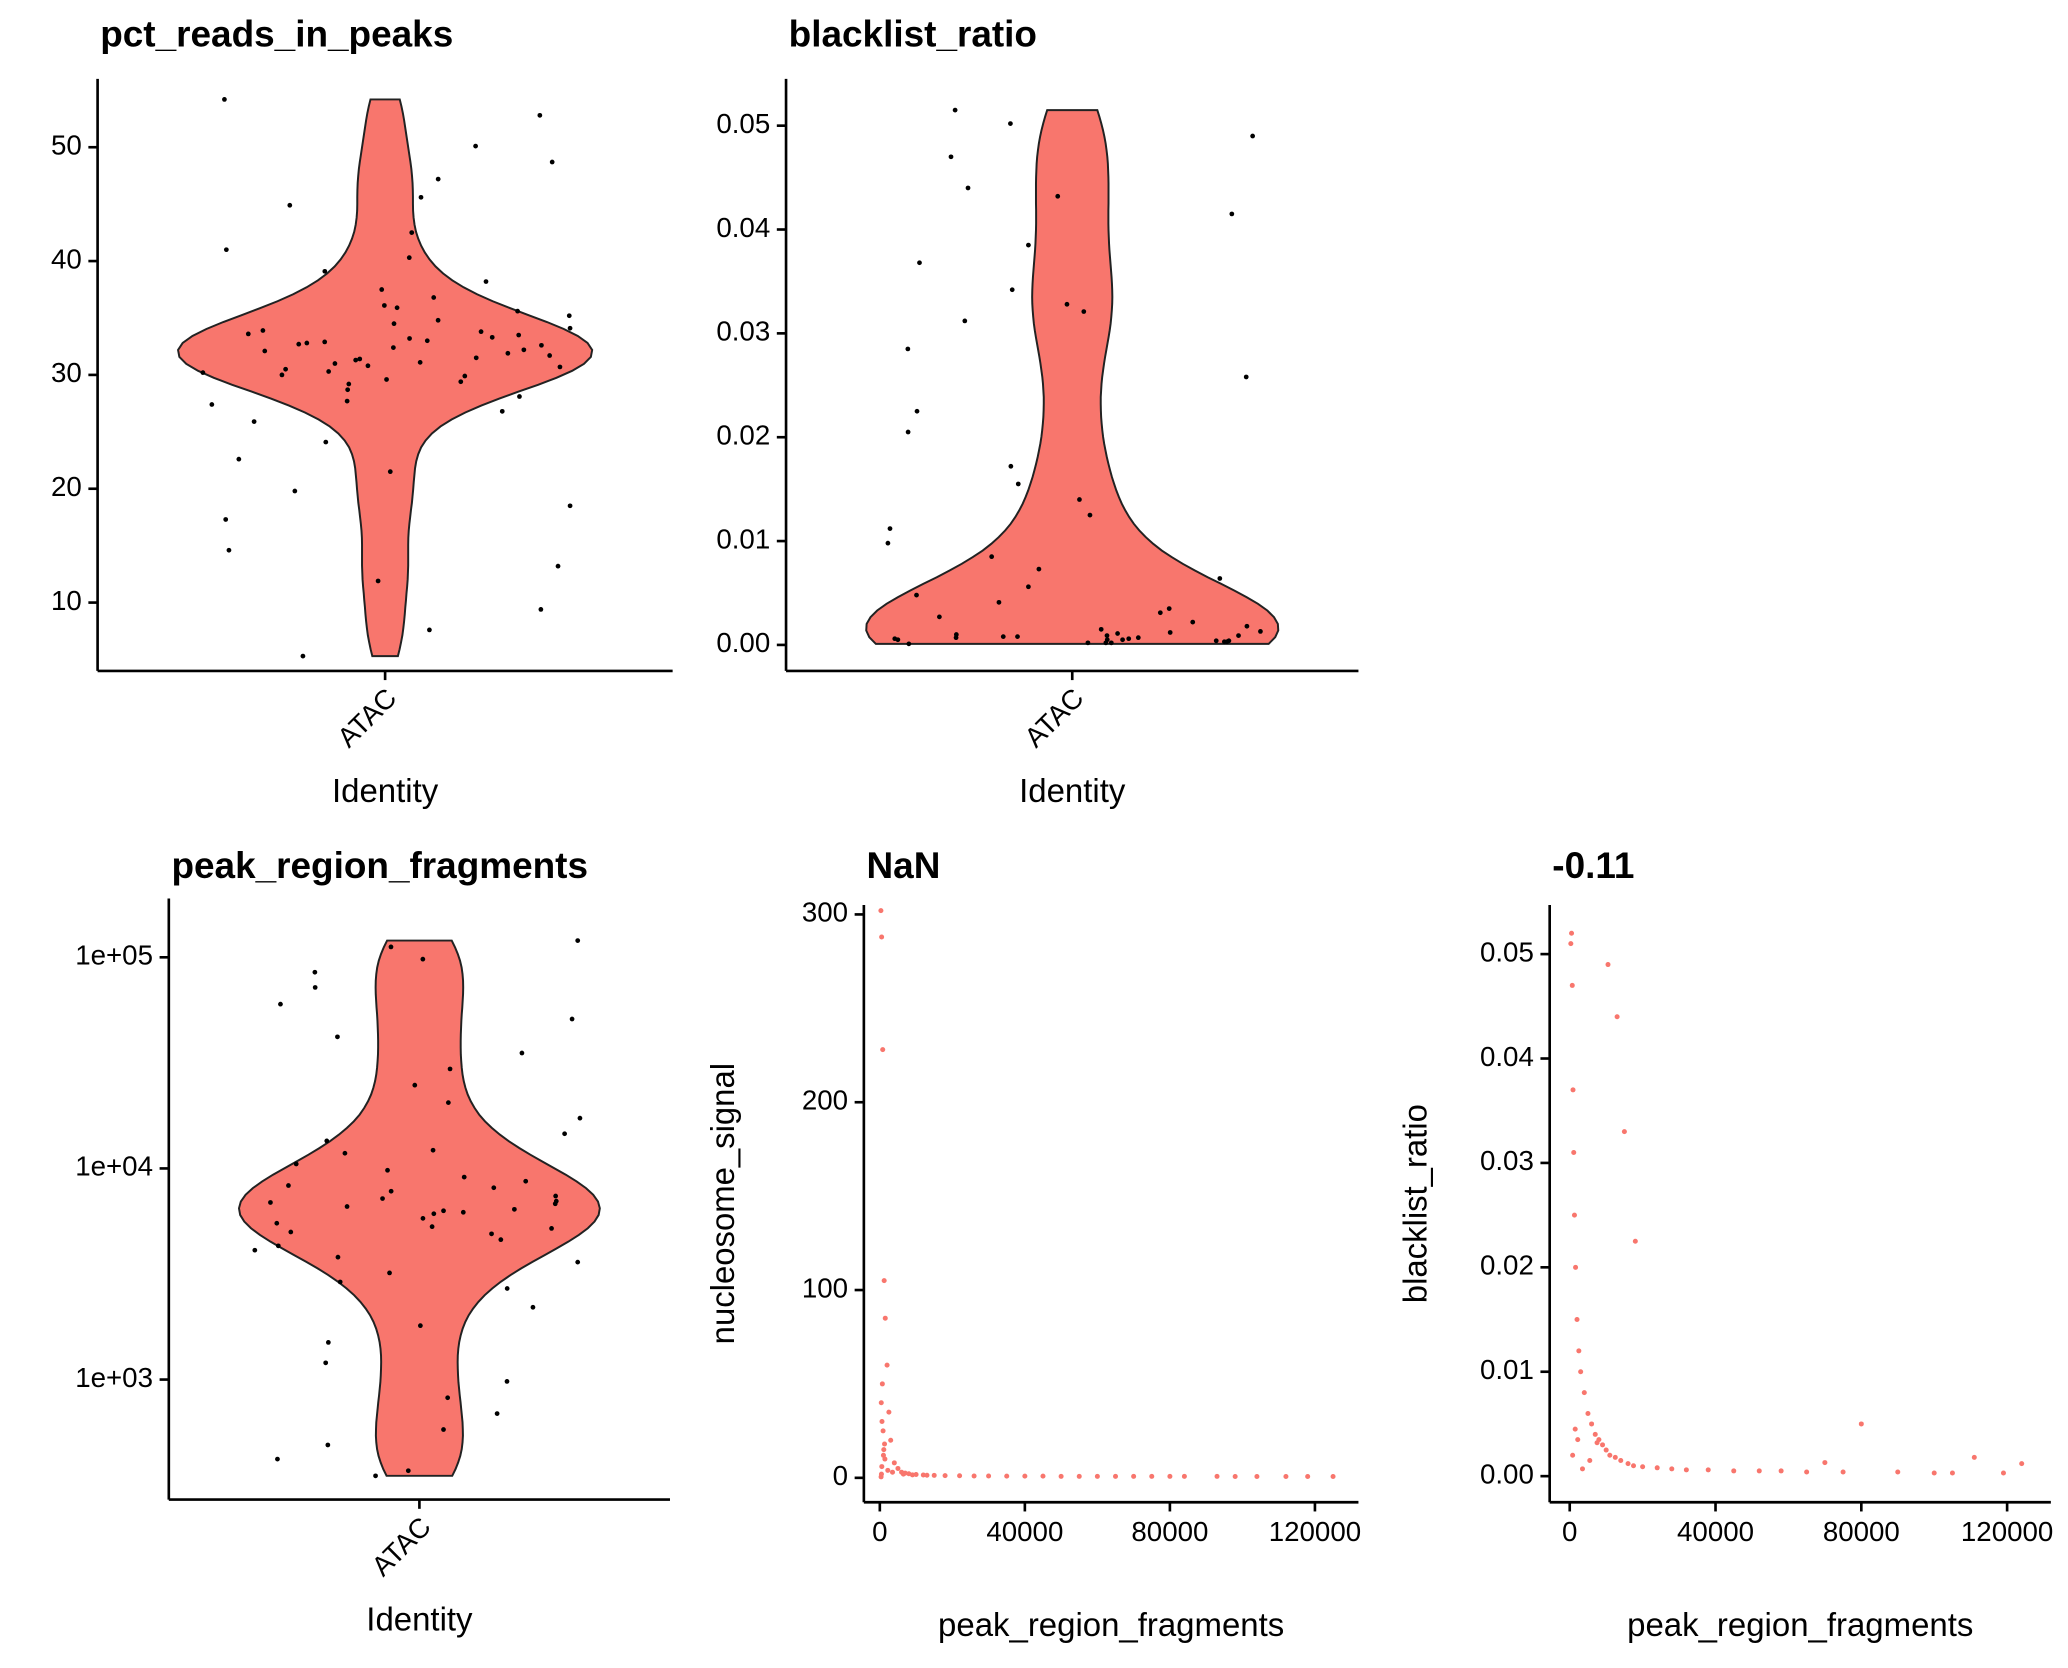  I want to click on chart-title: -0.11, so click(1593, 865).